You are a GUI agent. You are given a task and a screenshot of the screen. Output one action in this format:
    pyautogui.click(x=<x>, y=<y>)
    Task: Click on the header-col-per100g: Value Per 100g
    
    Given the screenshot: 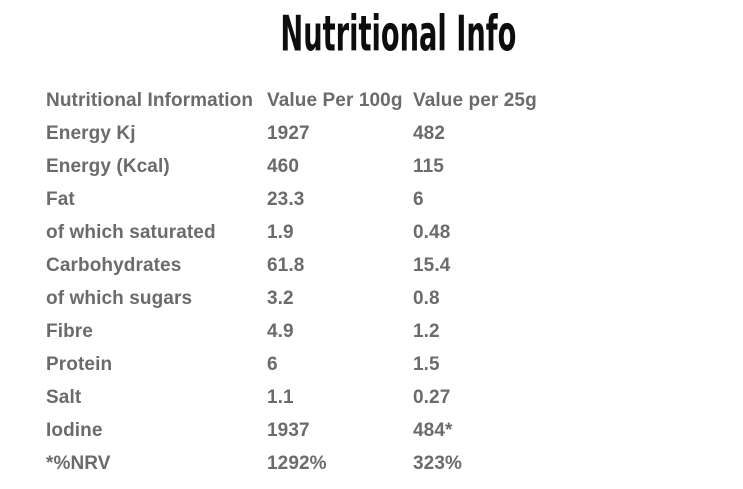 What is the action you would take?
    pyautogui.click(x=335, y=100)
    